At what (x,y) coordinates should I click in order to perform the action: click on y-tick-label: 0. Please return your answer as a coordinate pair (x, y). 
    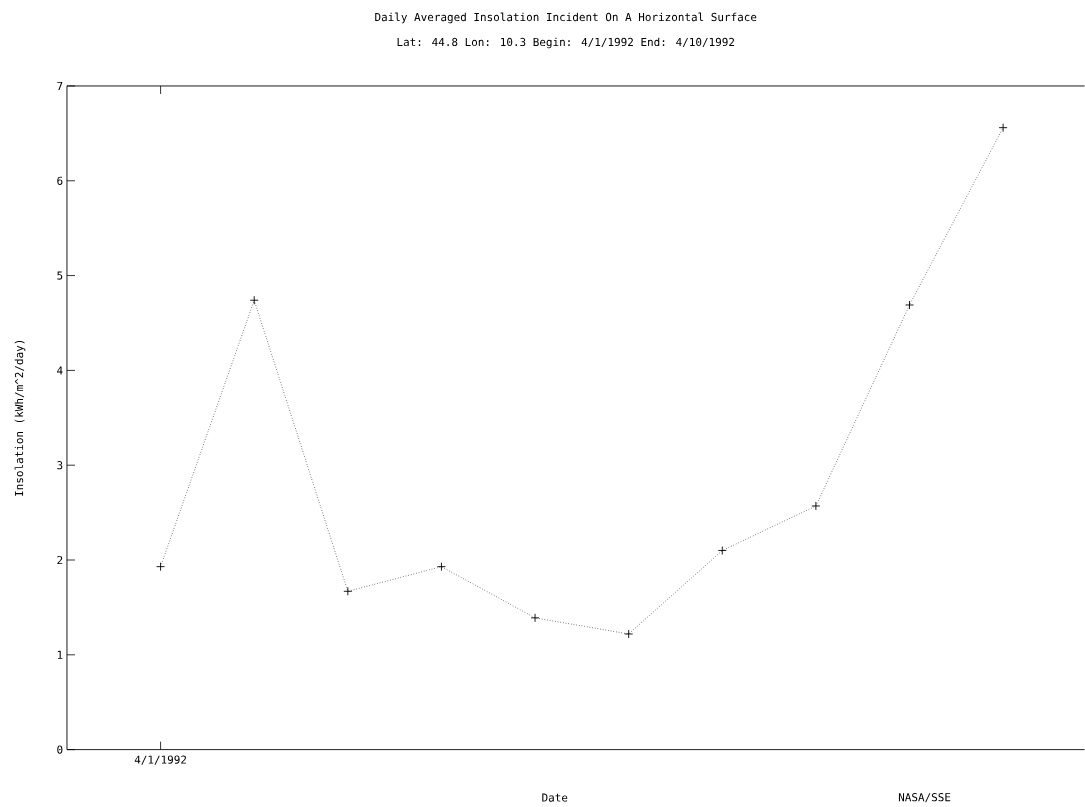
    Looking at the image, I should click on (60, 749).